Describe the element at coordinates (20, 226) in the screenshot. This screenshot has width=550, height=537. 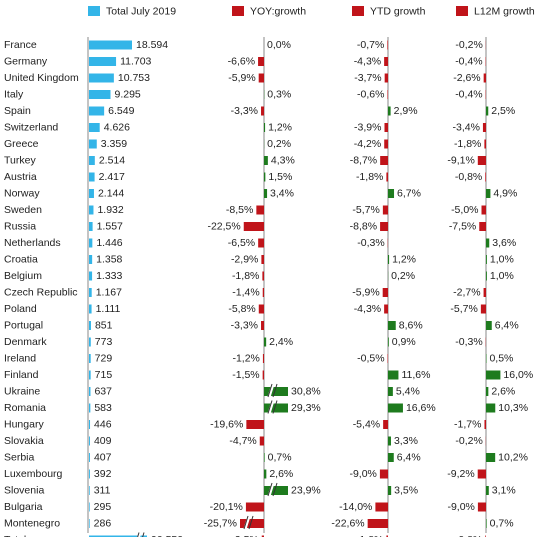
I see `country-label: Russia` at that location.